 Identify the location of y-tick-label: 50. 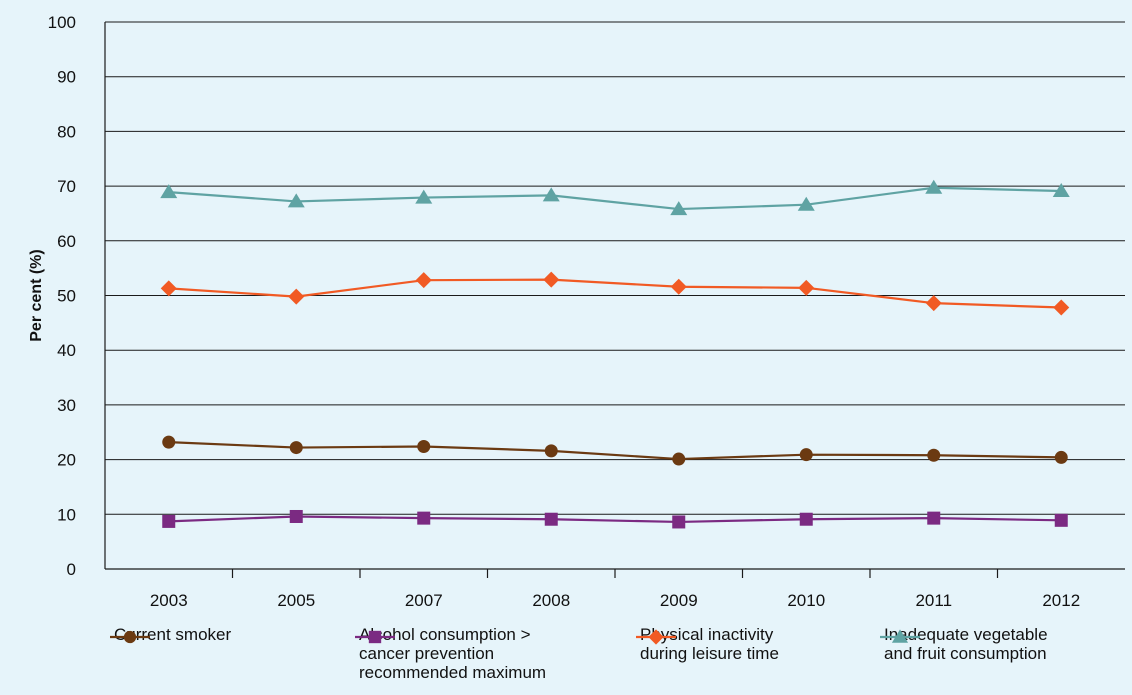
(66, 296).